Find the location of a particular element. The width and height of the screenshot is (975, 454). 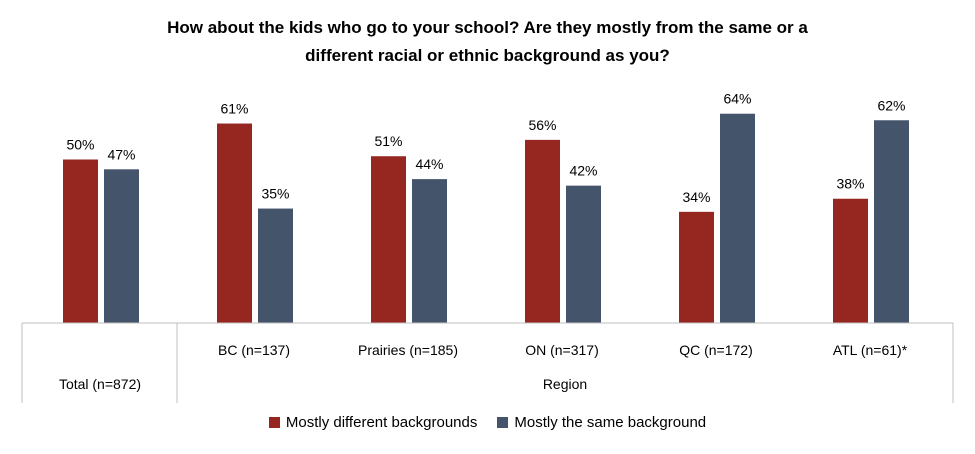

legend-swatch-same is located at coordinates (503, 422).